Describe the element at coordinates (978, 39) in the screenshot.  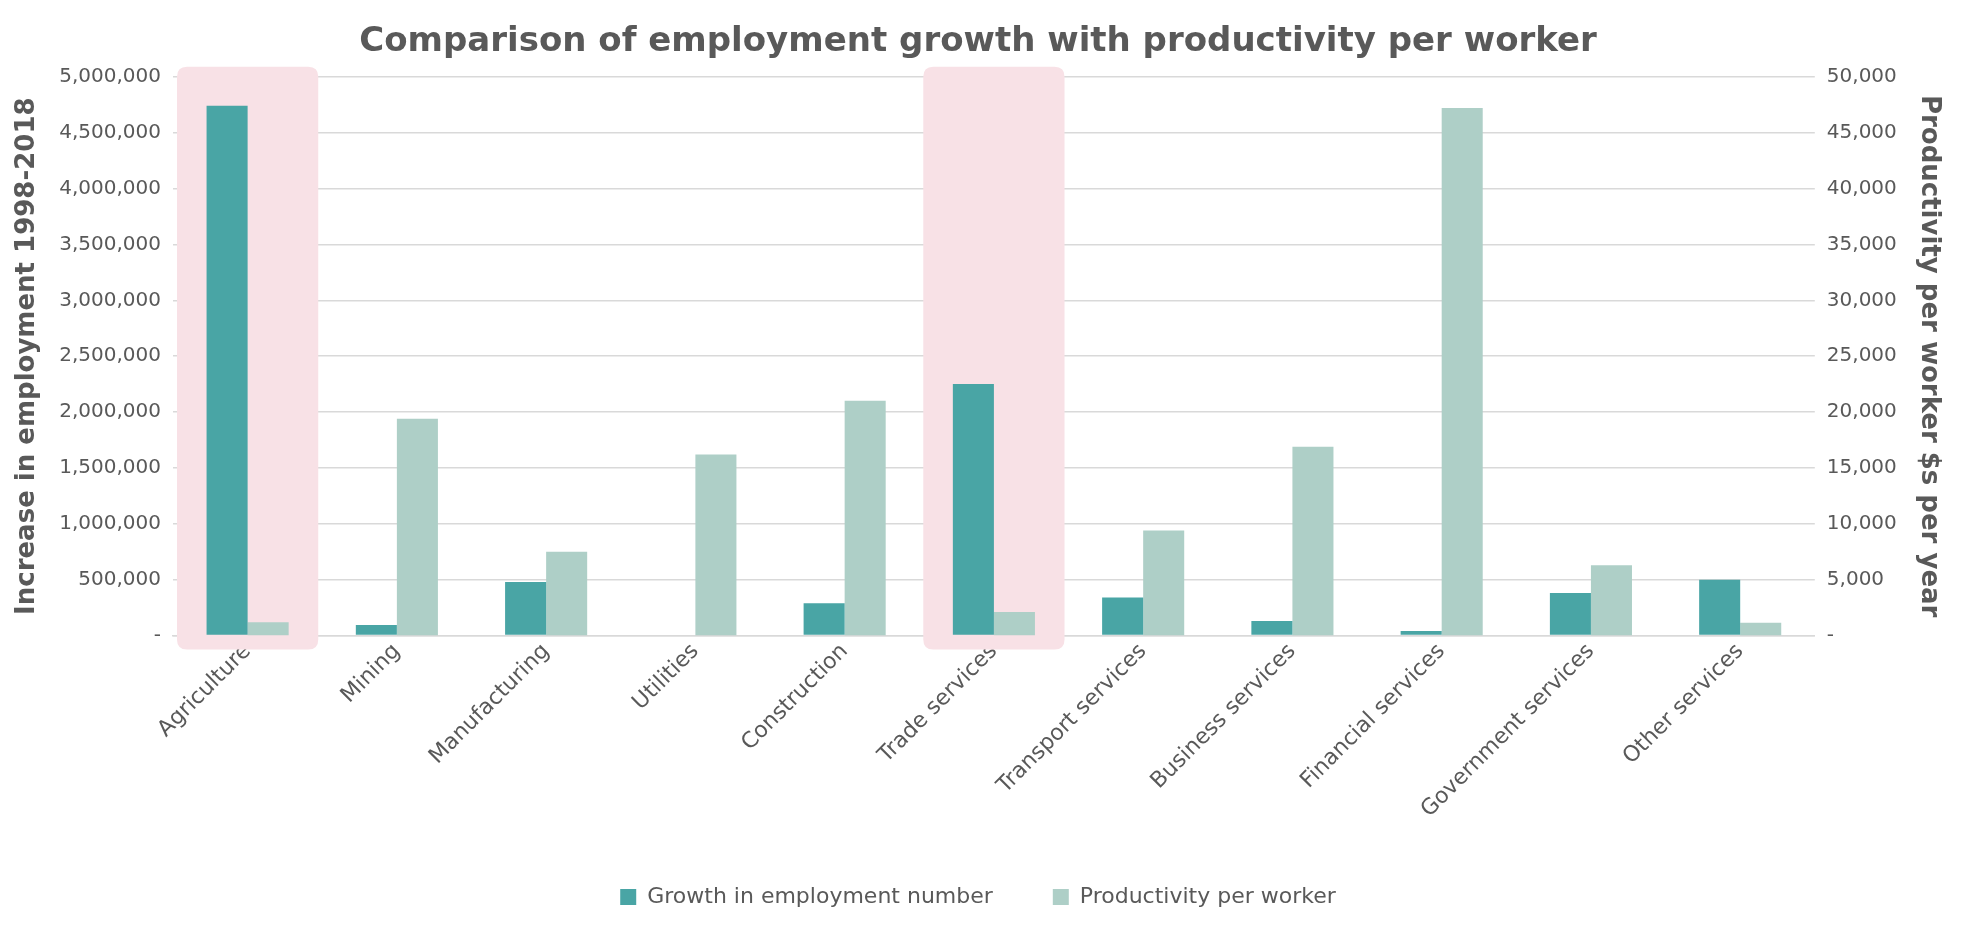
I see `chart-title: Comparison of employment growth with productivity per worker` at that location.